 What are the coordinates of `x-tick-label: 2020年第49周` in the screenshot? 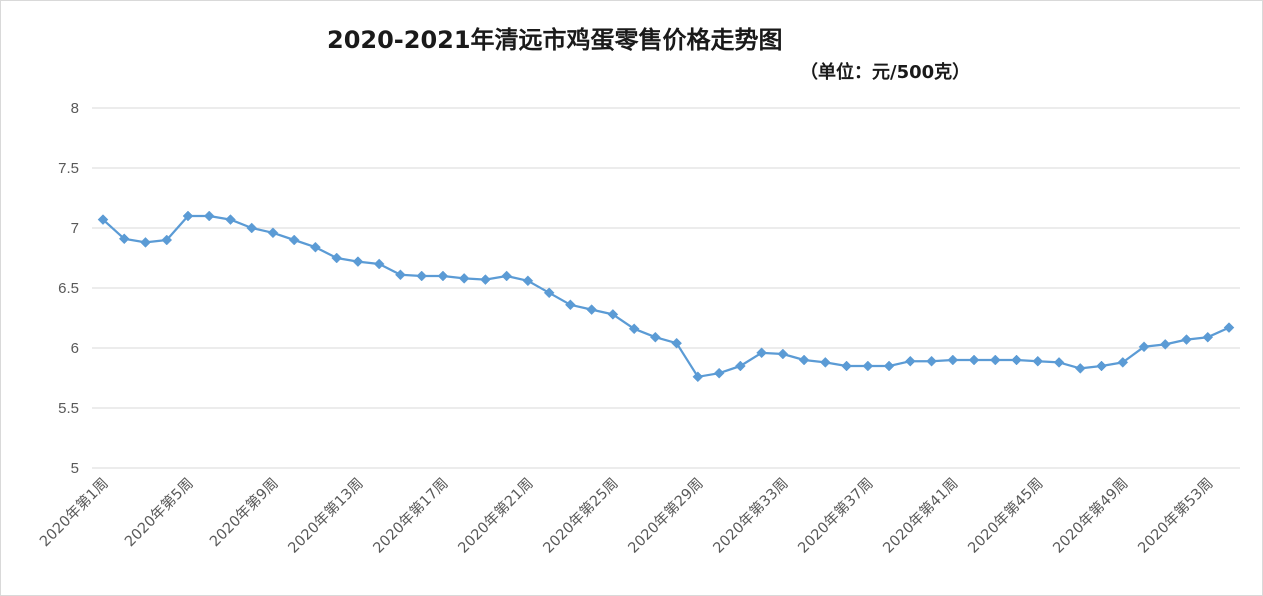 It's located at (1090, 515).